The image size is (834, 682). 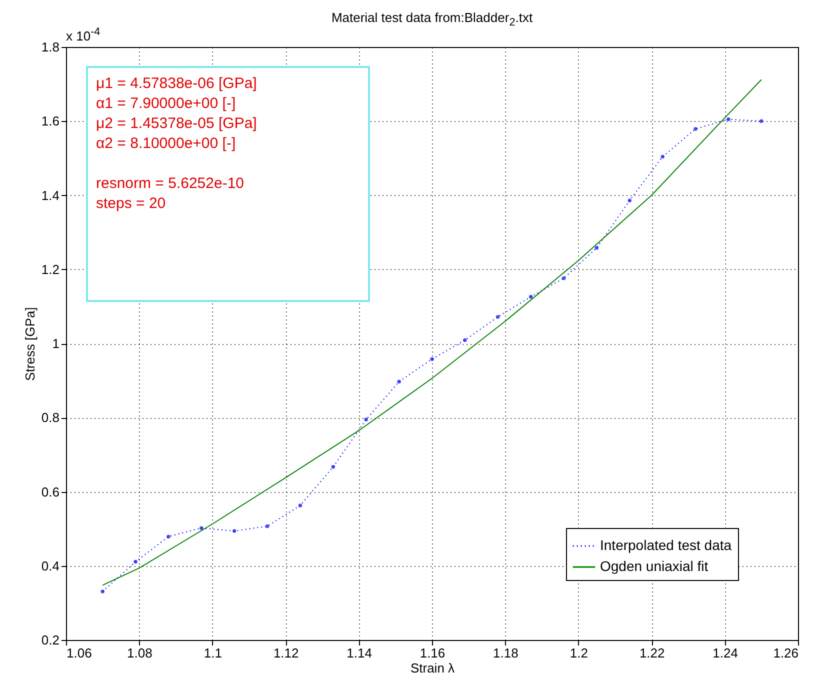 I want to click on annotation: α1 = 7.90000e+00 [-], so click(x=166, y=104).